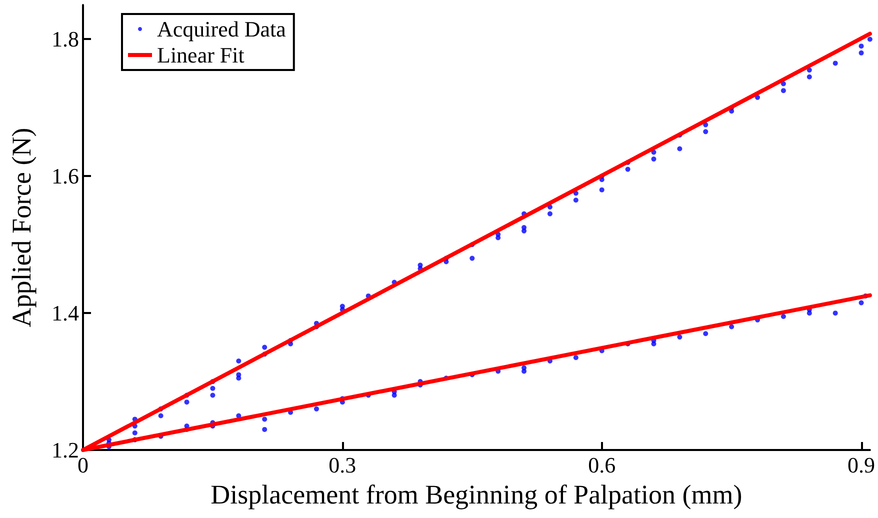 The image size is (878, 518). What do you see at coordinates (65, 39) in the screenshot?
I see `y-tick-label: 1.8` at bounding box center [65, 39].